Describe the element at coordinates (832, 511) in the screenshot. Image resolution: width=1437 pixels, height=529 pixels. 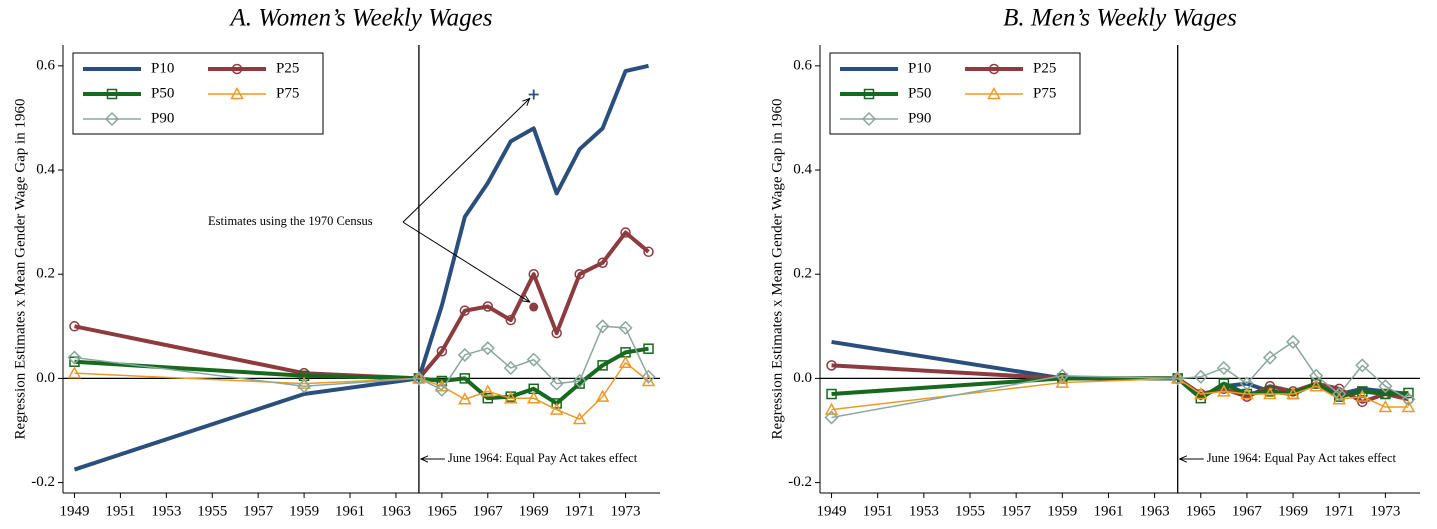
I see `x-tick-label: 1949` at that location.